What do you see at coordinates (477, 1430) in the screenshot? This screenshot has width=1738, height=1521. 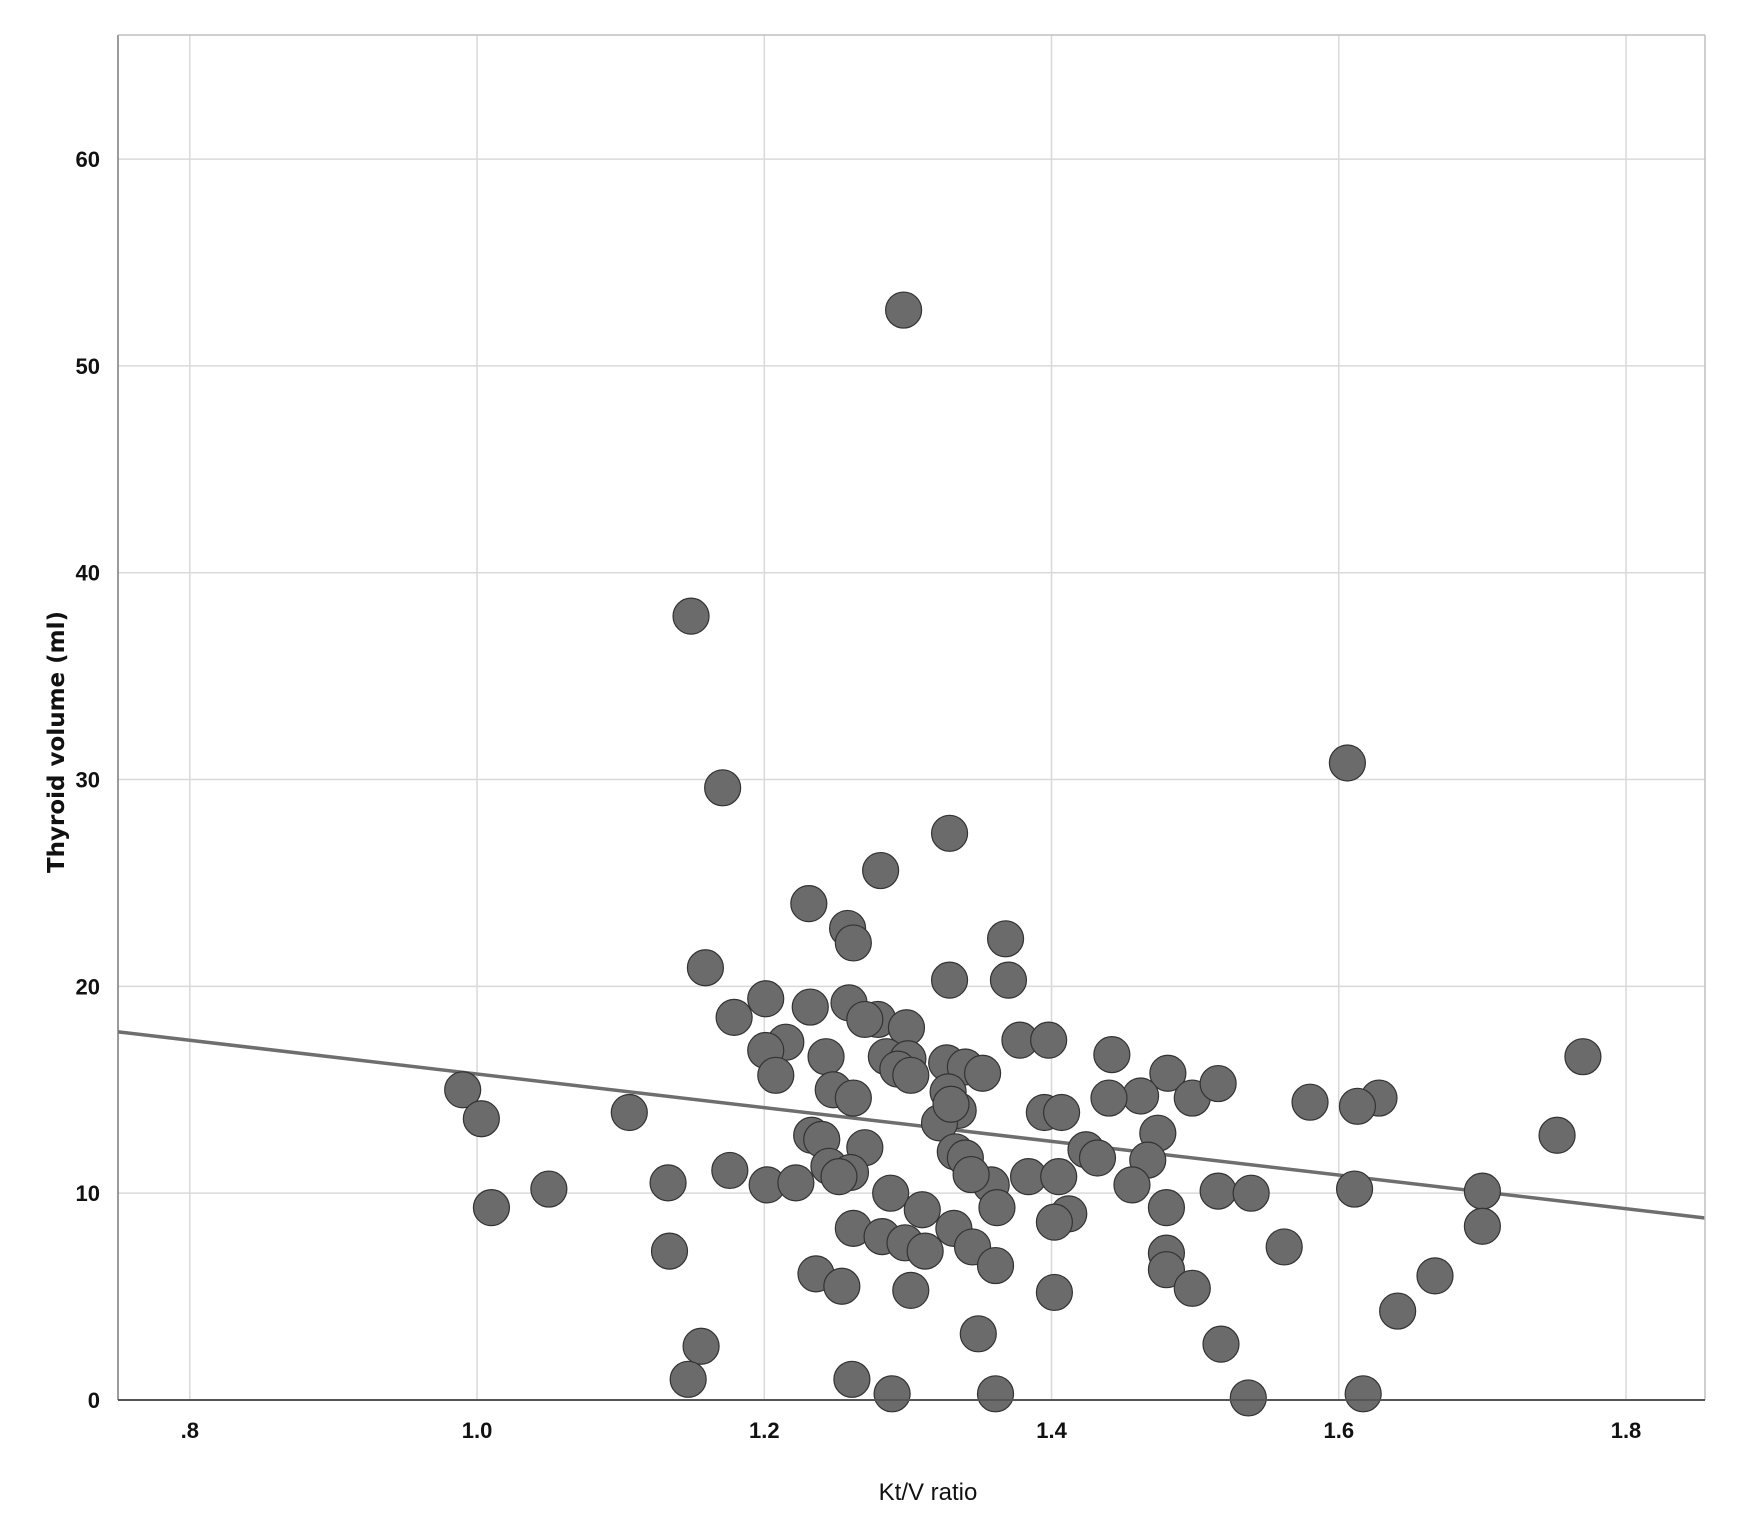 I see `x-tick-label: 1.0` at bounding box center [477, 1430].